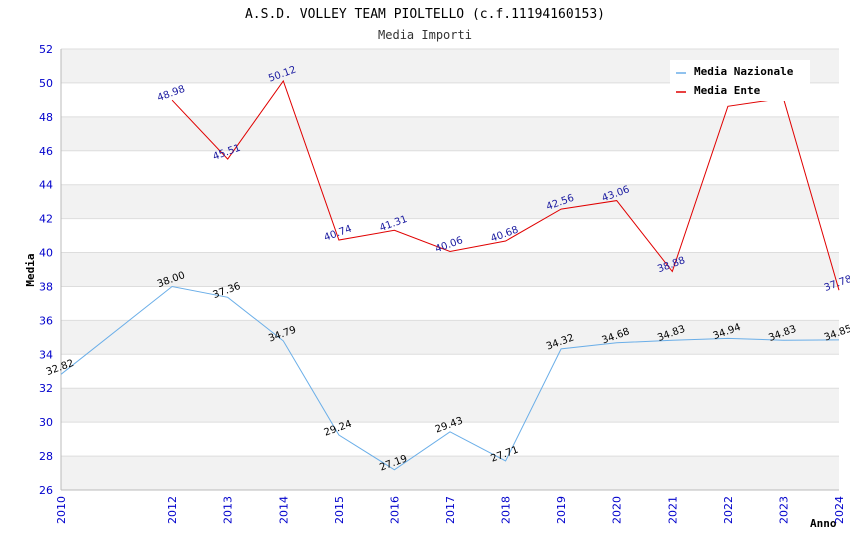 This screenshot has height=555, width=850. What do you see at coordinates (823, 523) in the screenshot?
I see `x-axis-title: Anno` at bounding box center [823, 523].